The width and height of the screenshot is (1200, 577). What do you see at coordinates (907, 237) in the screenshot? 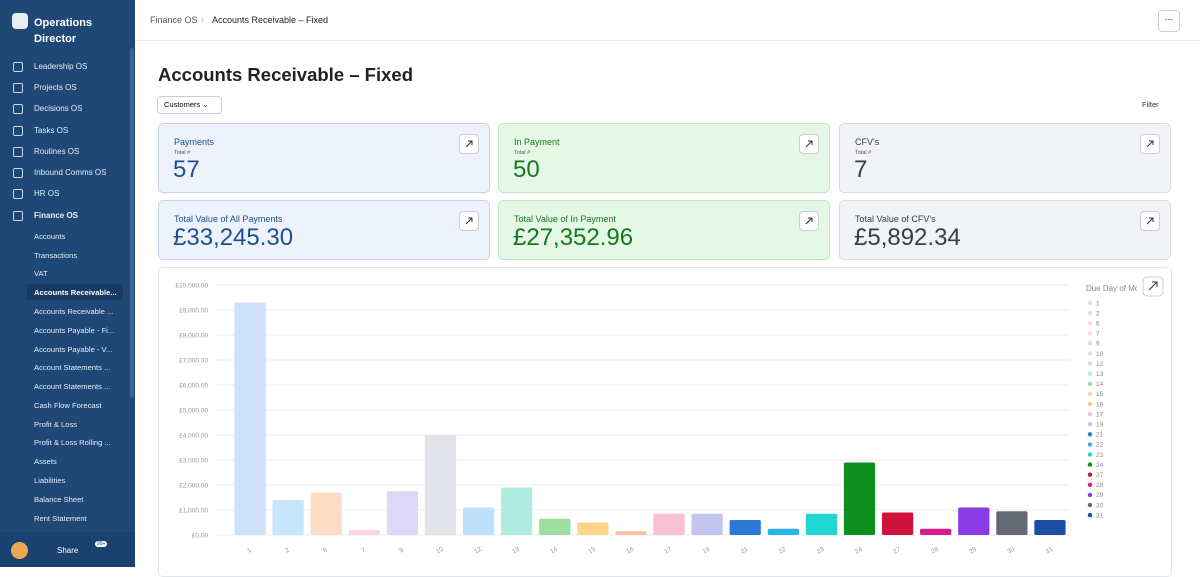
I see `card-value: £5,892.34` at bounding box center [907, 237].